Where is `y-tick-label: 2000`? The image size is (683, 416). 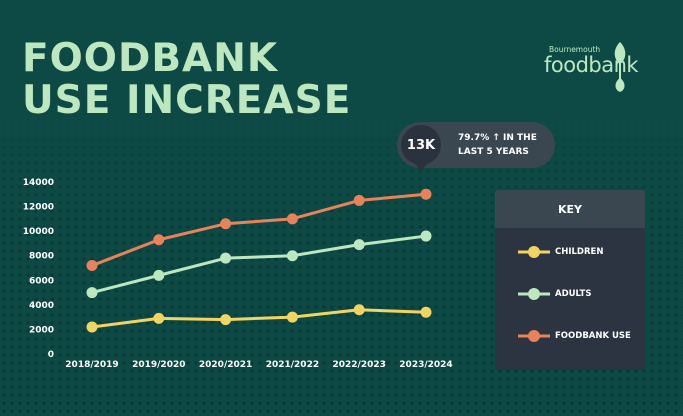
y-tick-label: 2000 is located at coordinates (41, 330).